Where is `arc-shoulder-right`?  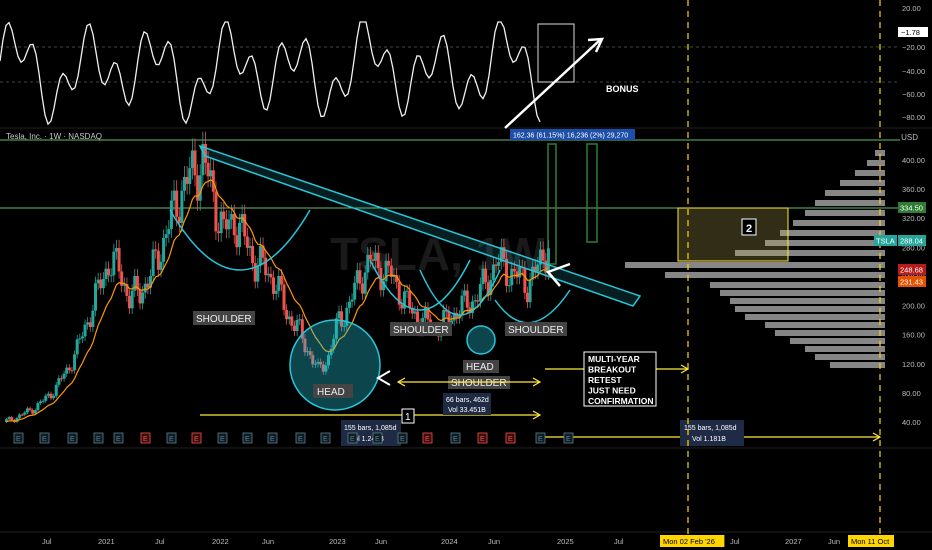 arc-shoulder-right is located at coordinates (420, 285).